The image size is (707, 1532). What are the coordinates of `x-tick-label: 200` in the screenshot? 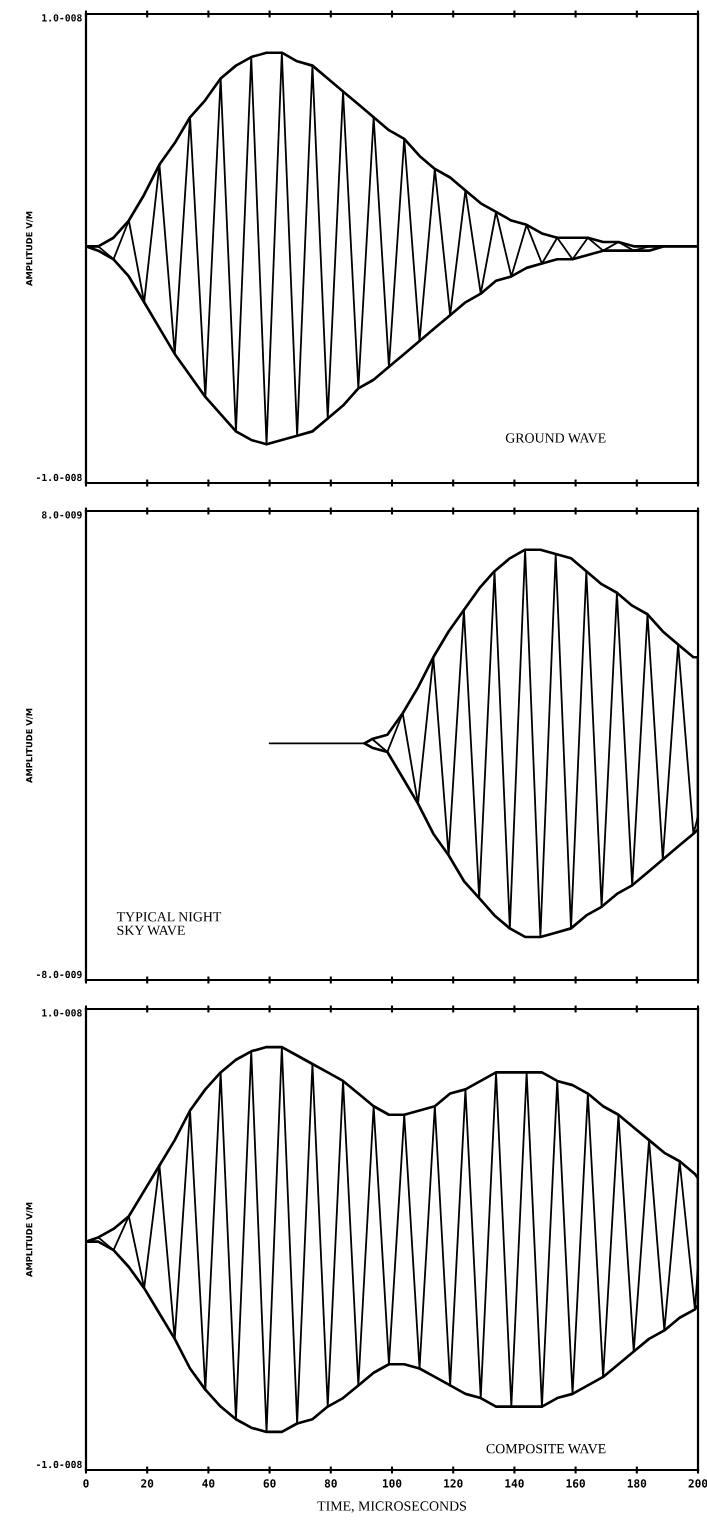 It's located at (697, 1483).